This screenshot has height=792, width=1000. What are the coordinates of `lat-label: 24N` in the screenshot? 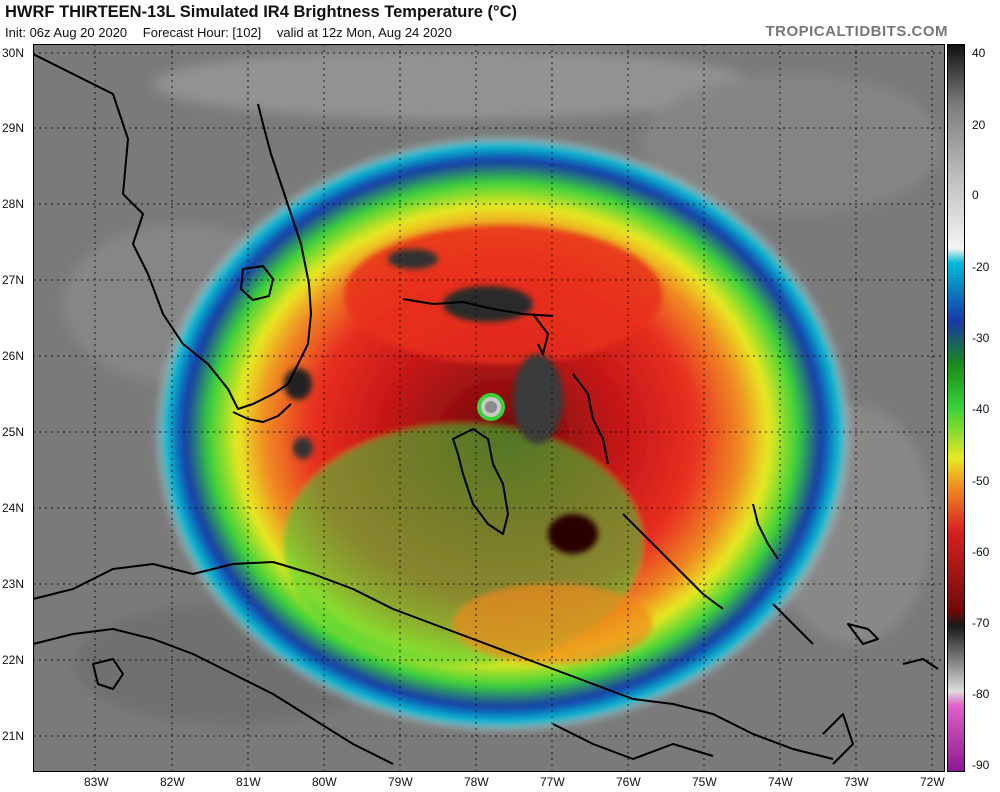 It's located at (13, 508).